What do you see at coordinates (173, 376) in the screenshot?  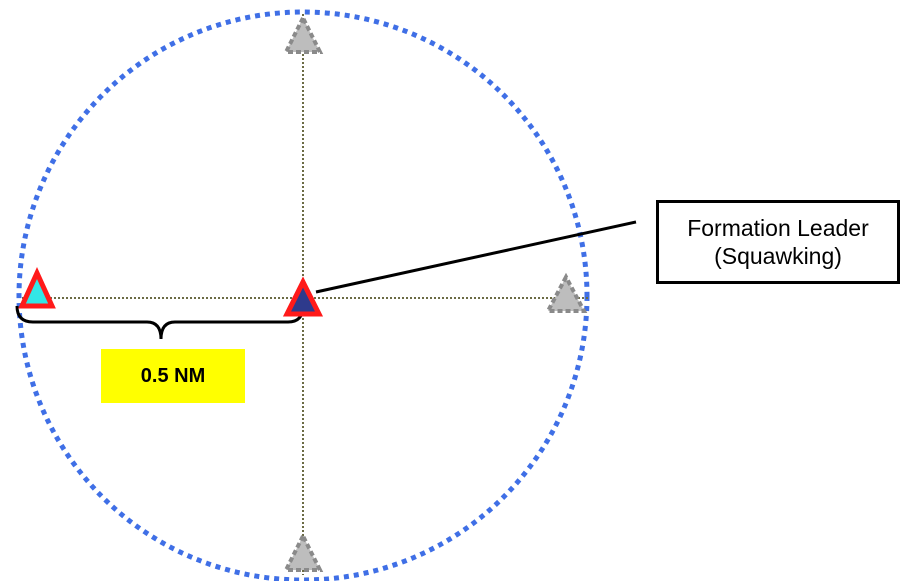 I see `distance-label: 0.5 NM` at bounding box center [173, 376].